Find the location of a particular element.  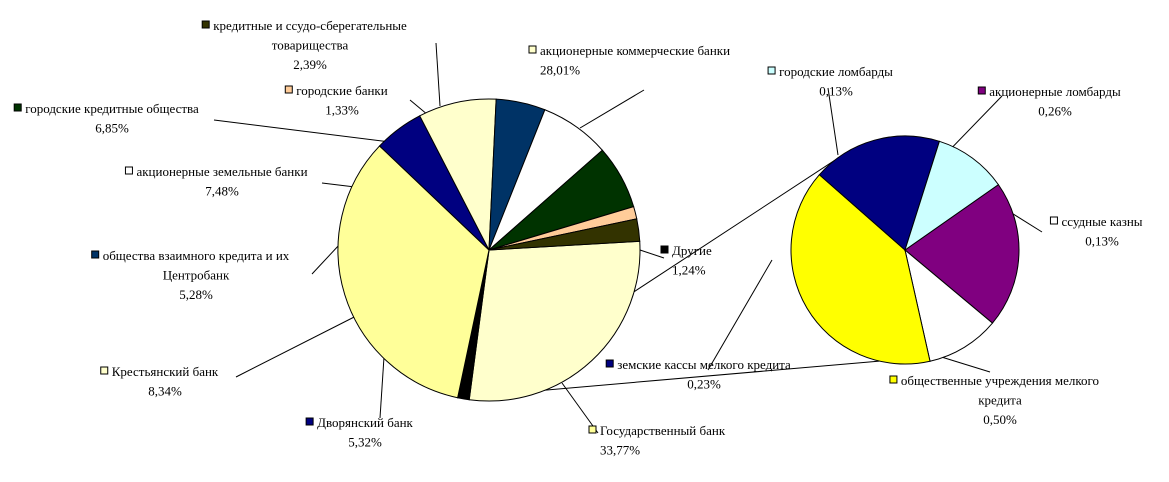

main-slice-акционерные-коммерческие-банки is located at coordinates (554, 321).